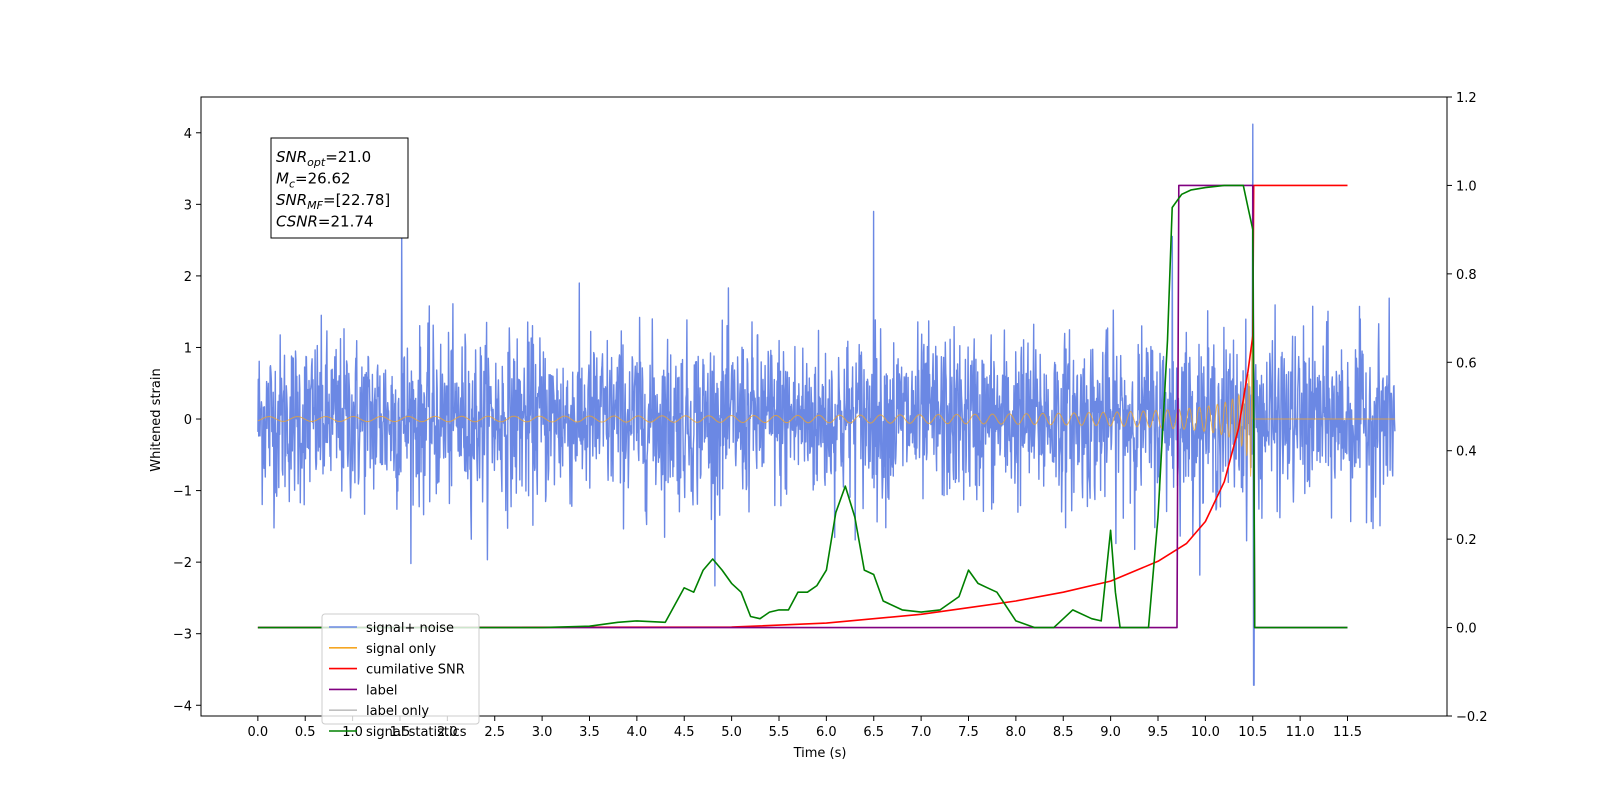  I want to click on x-tick-label: 10.5, so click(1252, 732).